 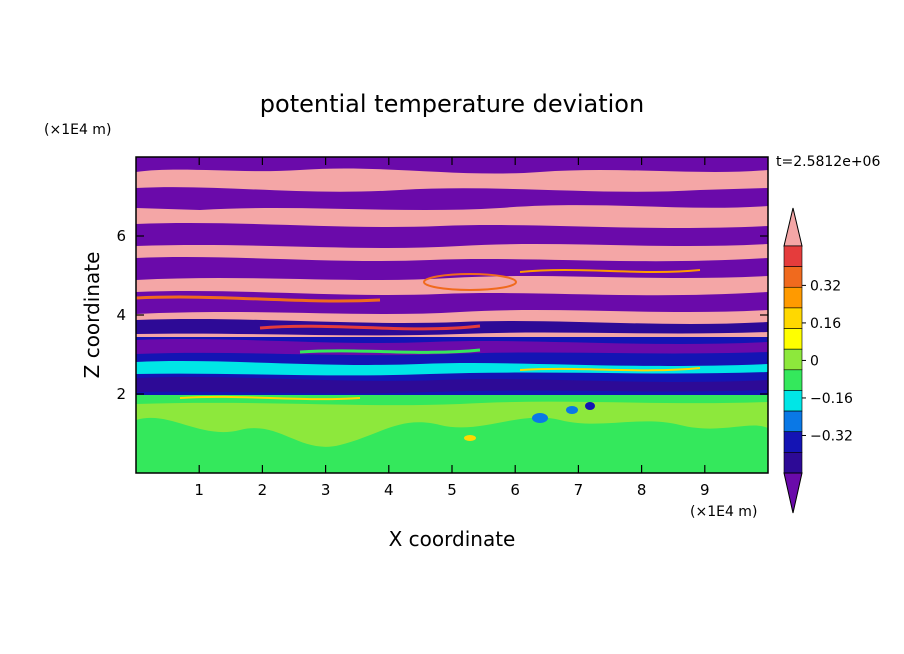 What do you see at coordinates (723, 512) in the screenshot?
I see `x-unit-label: (×1E4 m)` at bounding box center [723, 512].